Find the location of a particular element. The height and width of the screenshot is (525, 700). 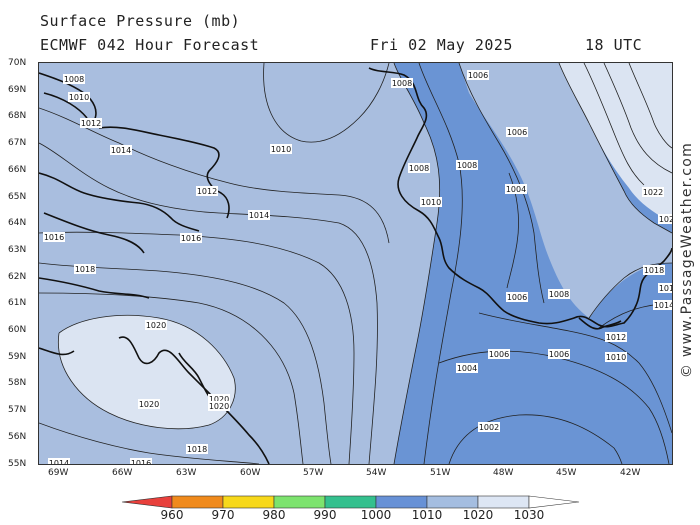

latitude-label: 63N is located at coordinates (17, 249).